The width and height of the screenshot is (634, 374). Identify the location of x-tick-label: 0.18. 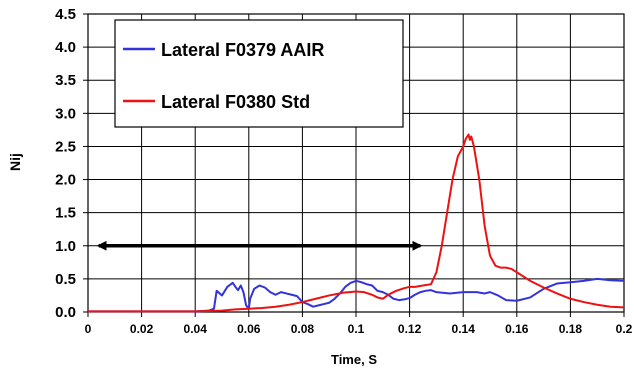
(571, 329).